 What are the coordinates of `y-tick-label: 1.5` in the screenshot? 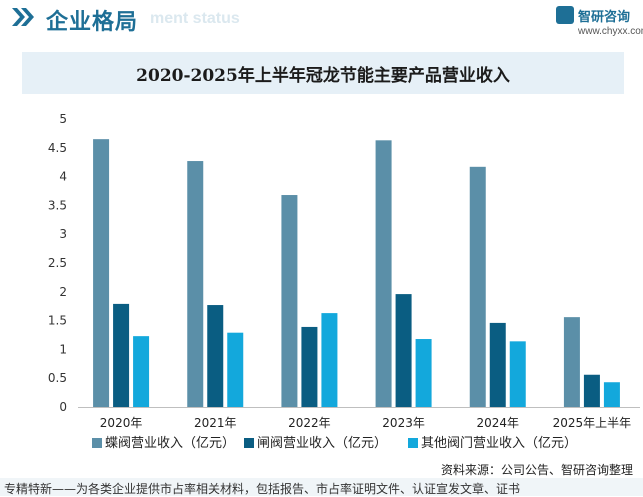 It's located at (57, 321).